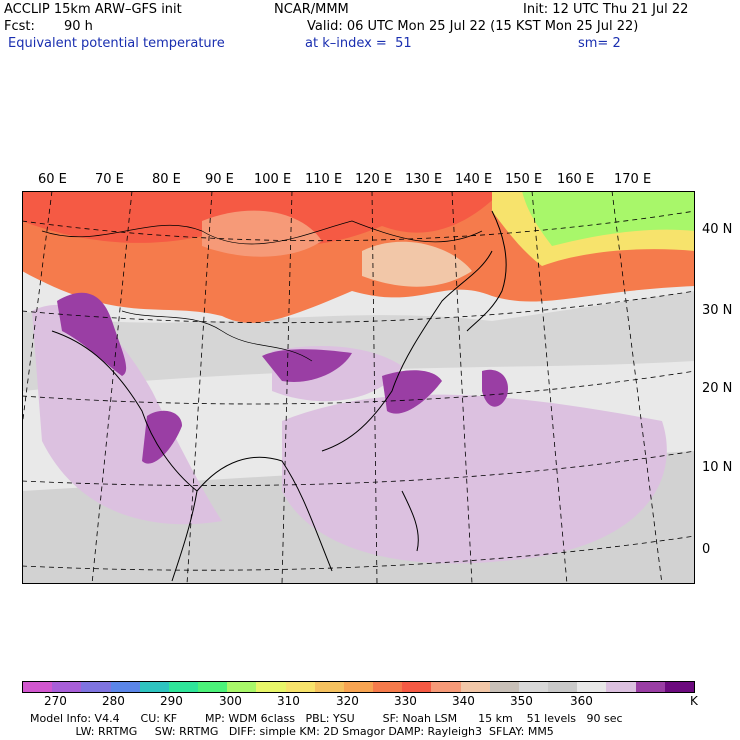 This screenshot has height=740, width=740. Describe the element at coordinates (109, 179) in the screenshot. I see `lon-label: 70 E` at that location.